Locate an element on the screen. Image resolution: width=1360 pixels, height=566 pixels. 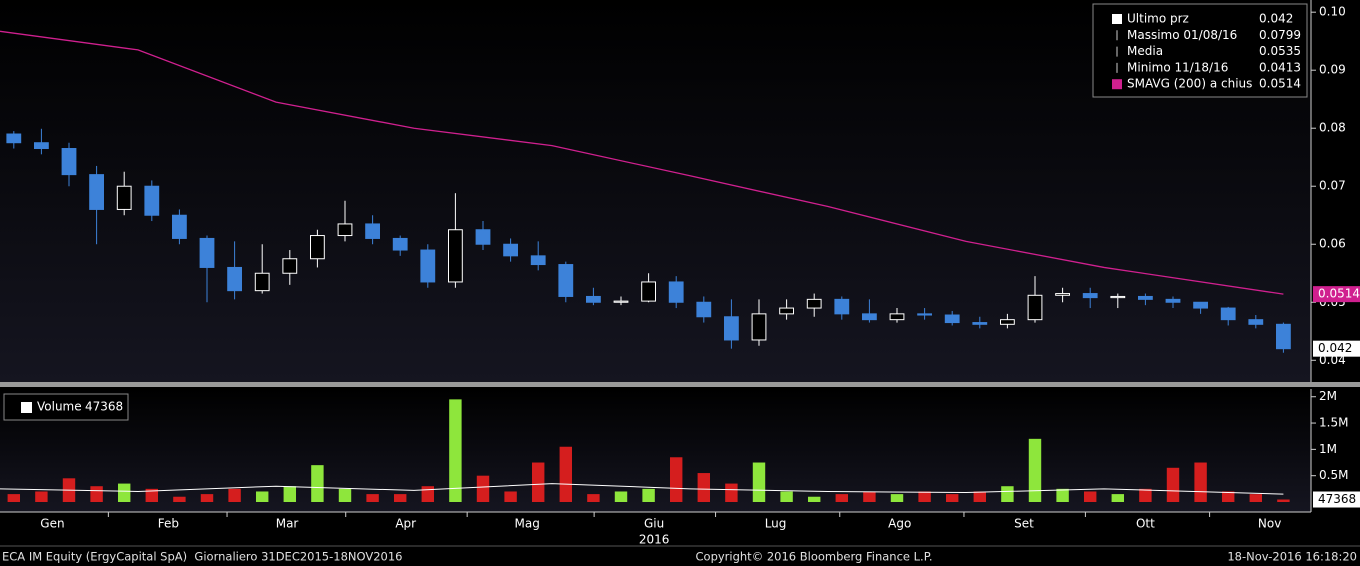
legend-label: Media is located at coordinates (1145, 51).